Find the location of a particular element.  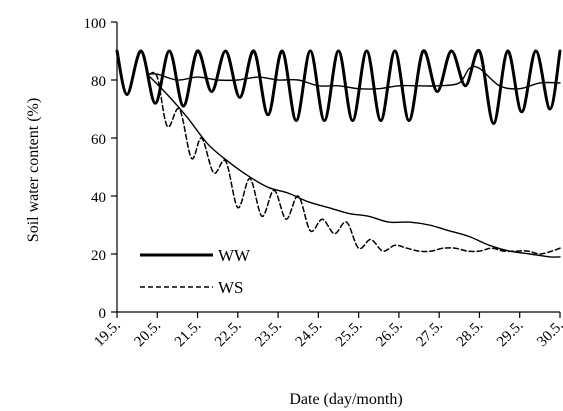

y-axis-label: Soil water content (%) is located at coordinates (33, 170).